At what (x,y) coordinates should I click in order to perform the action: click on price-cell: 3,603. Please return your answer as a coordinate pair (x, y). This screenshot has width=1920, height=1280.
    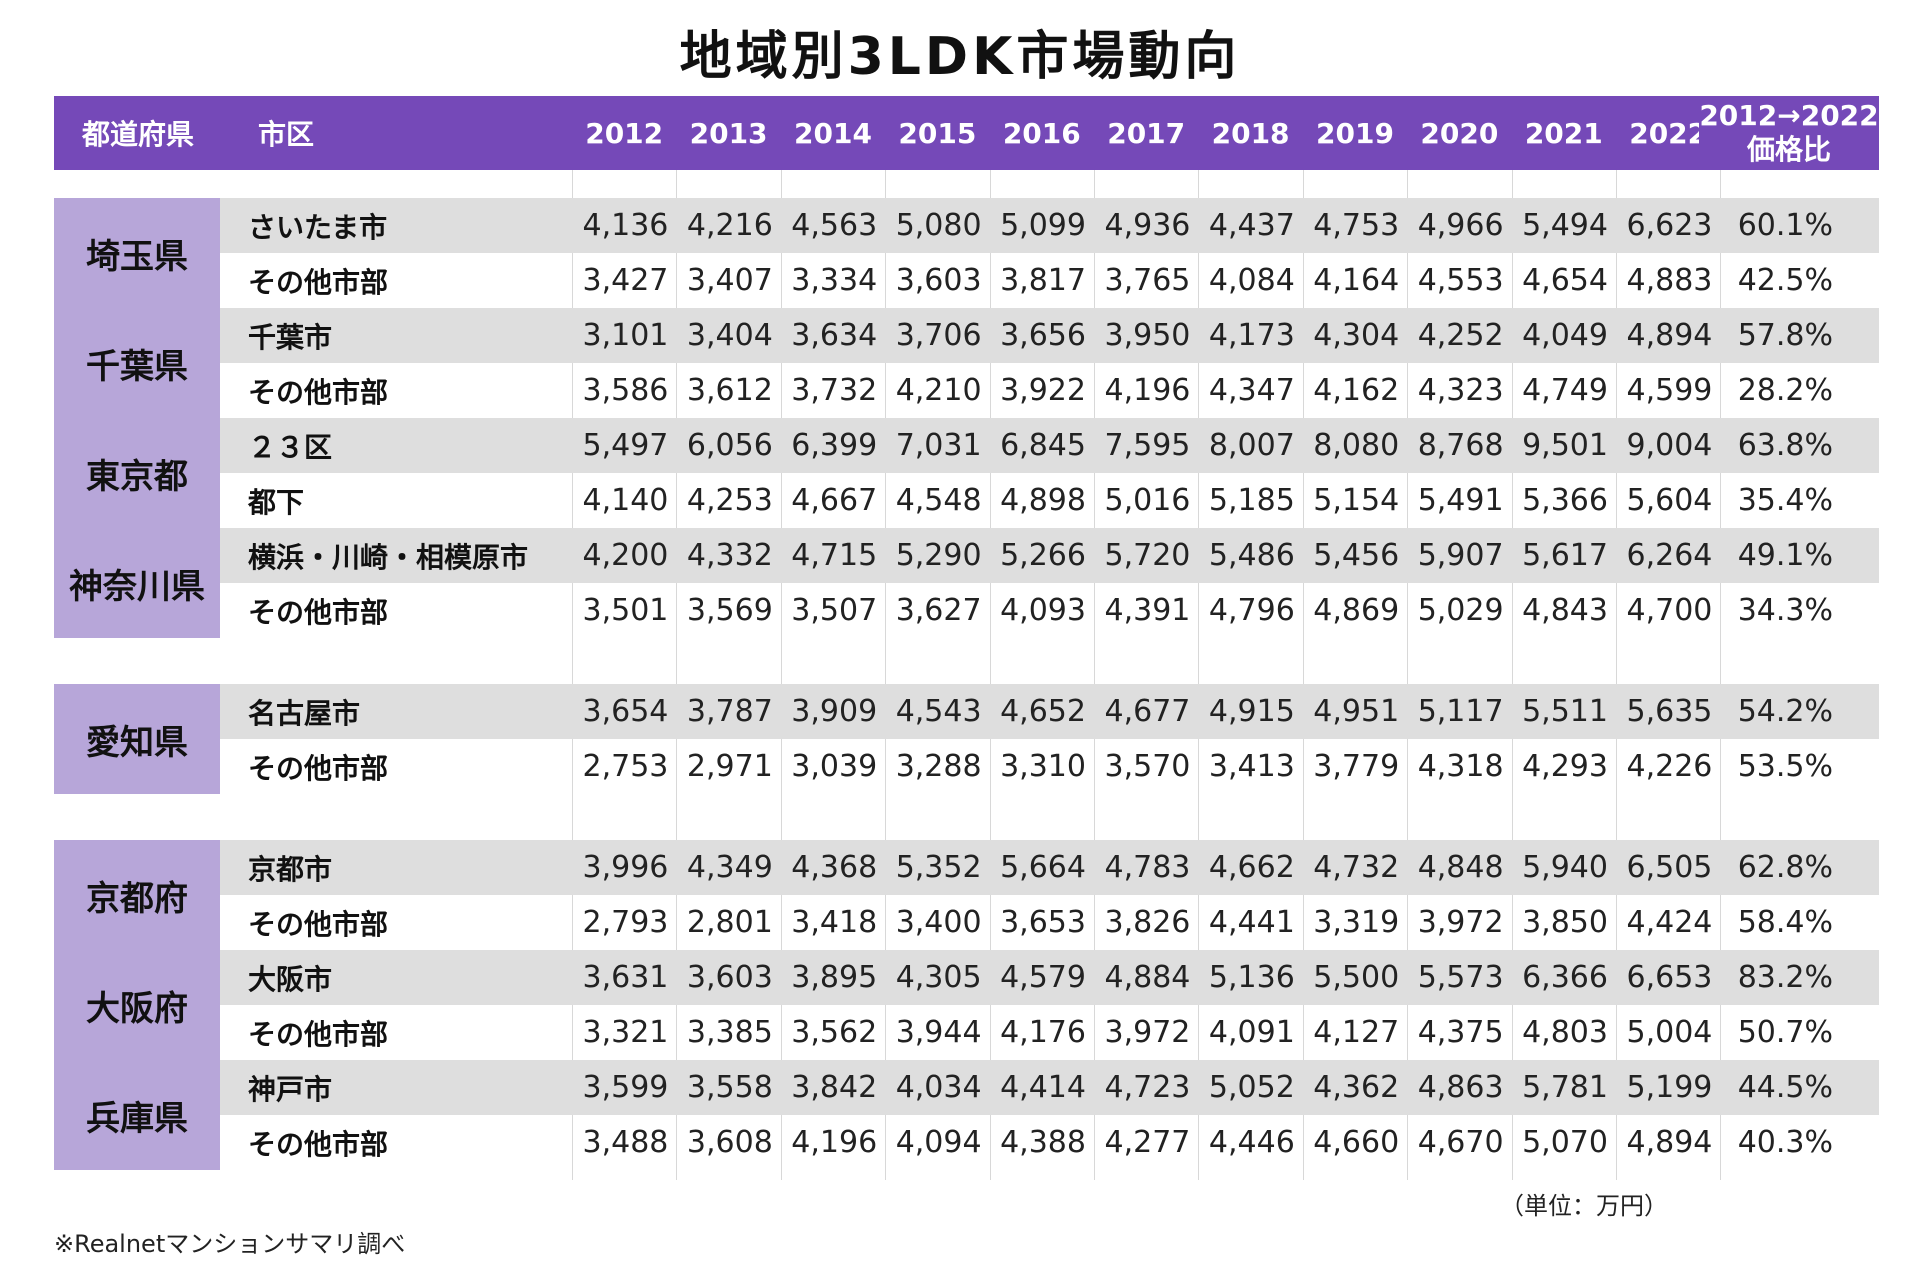
    Looking at the image, I should click on (938, 280).